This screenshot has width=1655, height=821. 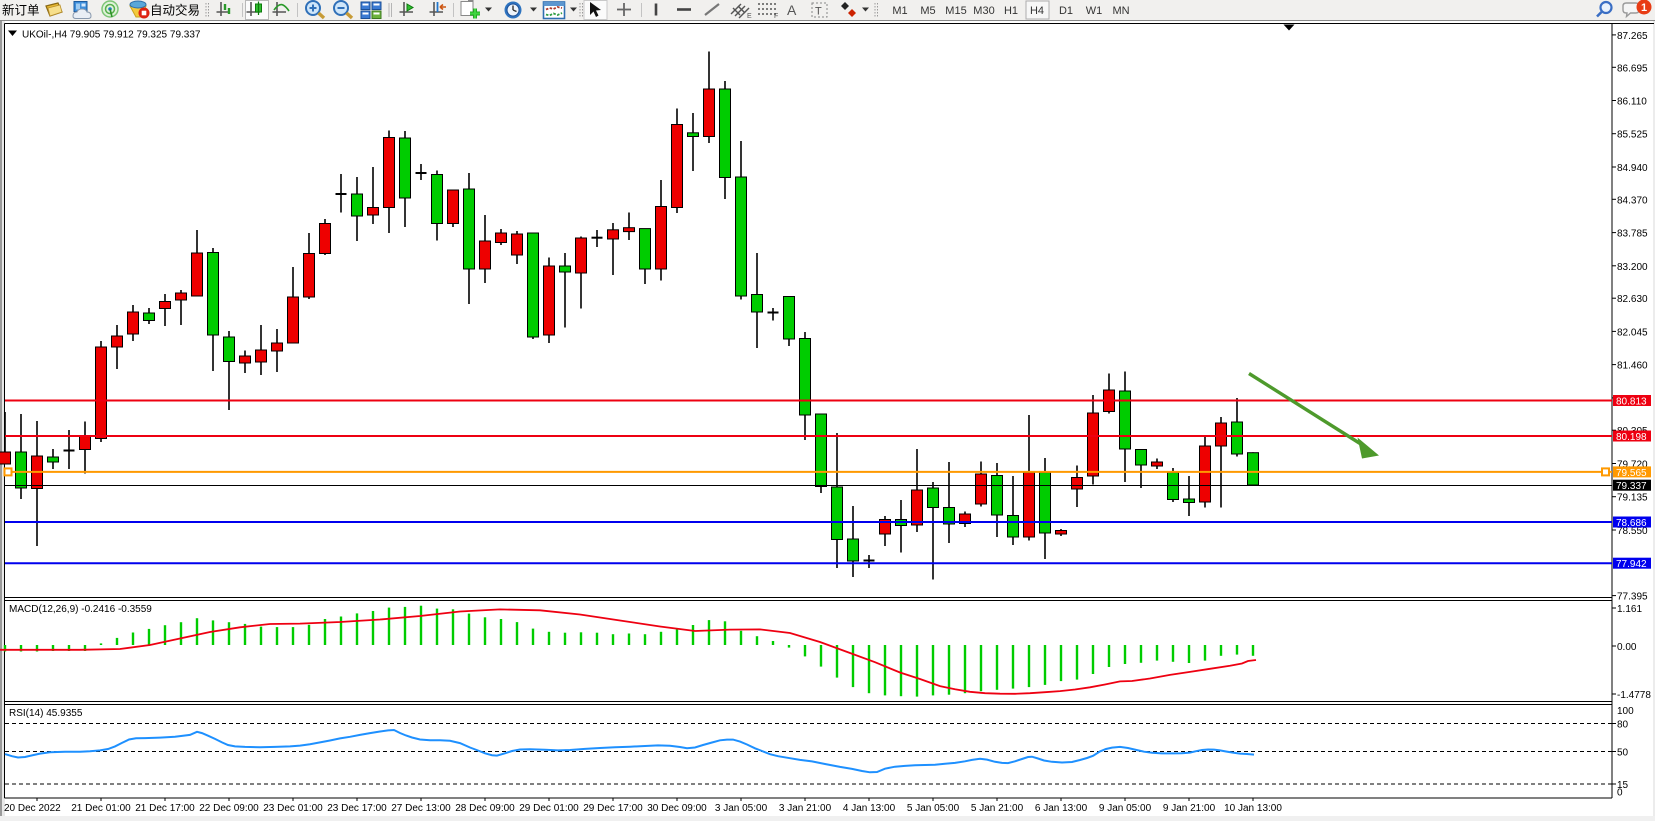 What do you see at coordinates (1094, 11) in the screenshot?
I see `svg-text: W1` at bounding box center [1094, 11].